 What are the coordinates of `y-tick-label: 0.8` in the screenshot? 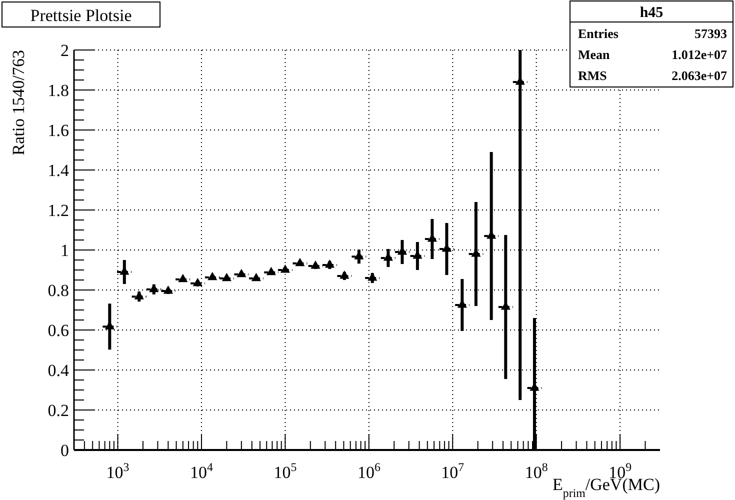 It's located at (58, 290).